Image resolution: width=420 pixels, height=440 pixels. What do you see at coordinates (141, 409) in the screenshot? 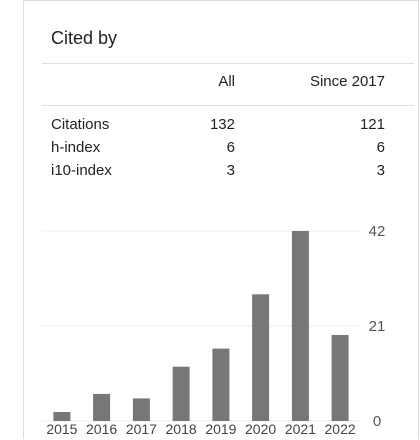
I see `bar-2017` at bounding box center [141, 409].